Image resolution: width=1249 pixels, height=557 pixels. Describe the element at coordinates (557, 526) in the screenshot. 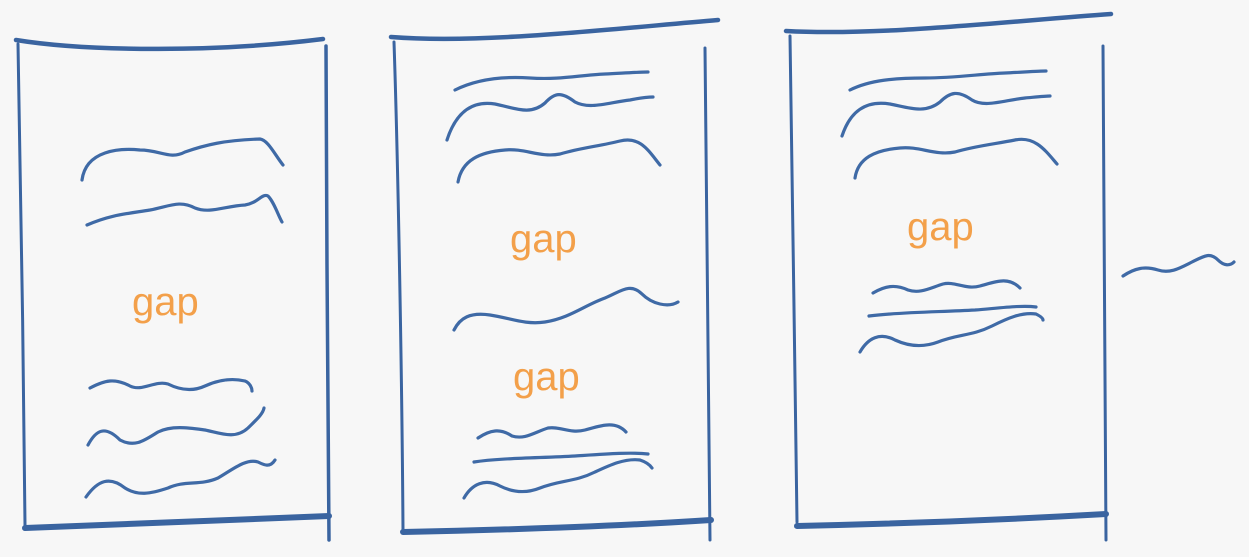

I see `page-frame-2-bottom` at that location.